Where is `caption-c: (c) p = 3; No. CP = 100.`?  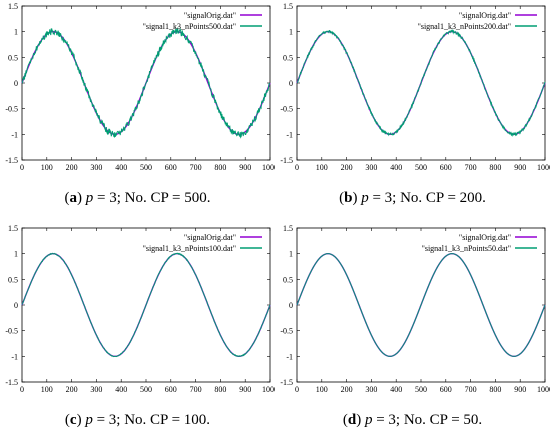
caption-c: (c) p = 3; No. CP = 100. is located at coordinates (137, 420).